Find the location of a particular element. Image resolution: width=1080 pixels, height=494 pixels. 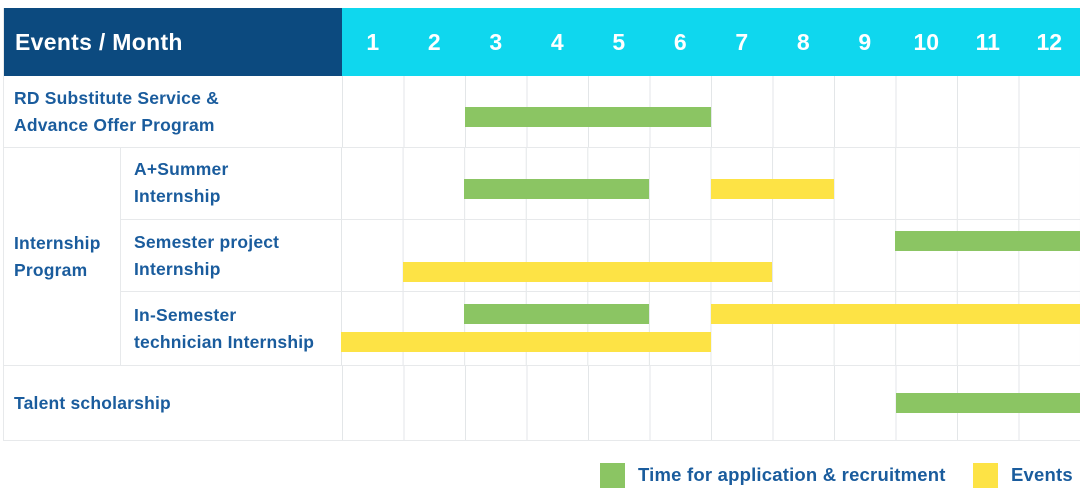

legend-label: Time for application & recruitment is located at coordinates (792, 474).